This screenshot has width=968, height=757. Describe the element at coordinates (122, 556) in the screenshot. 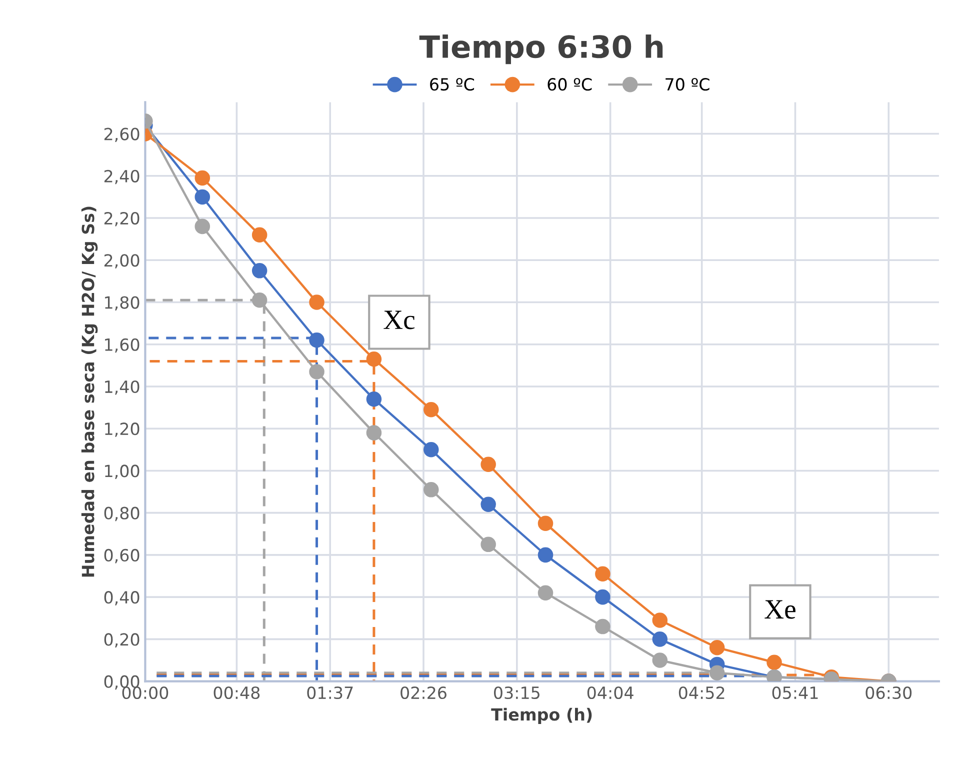

I see `y-tick-label: 0,60` at that location.